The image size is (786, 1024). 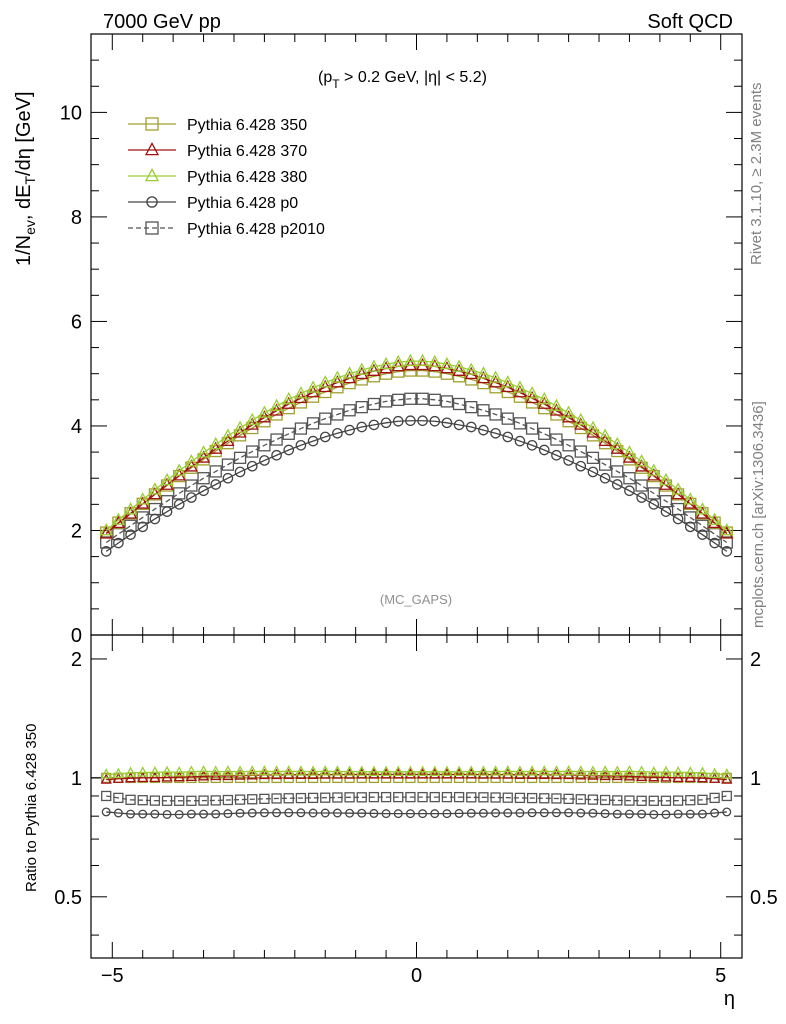 I want to click on main-ytick-label: 10, so click(x=71, y=113).